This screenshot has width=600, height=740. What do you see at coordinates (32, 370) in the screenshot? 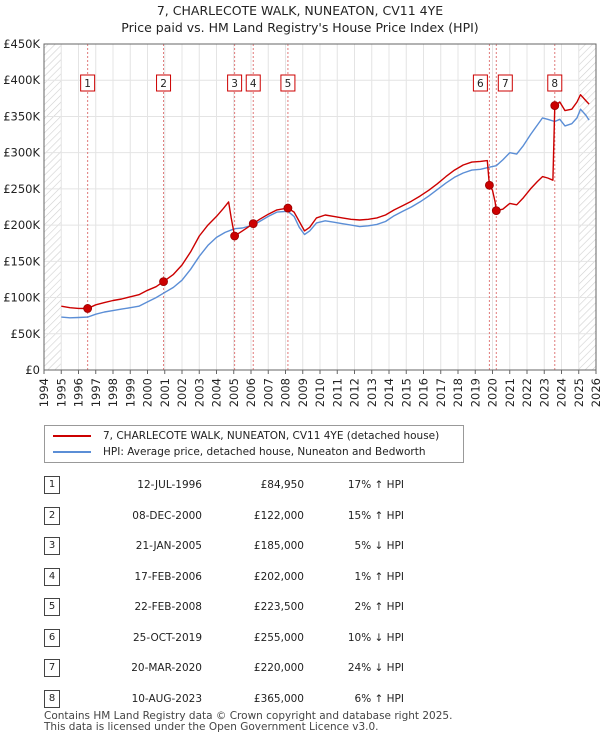
I see `y-tick-label: £0` at bounding box center [32, 370].